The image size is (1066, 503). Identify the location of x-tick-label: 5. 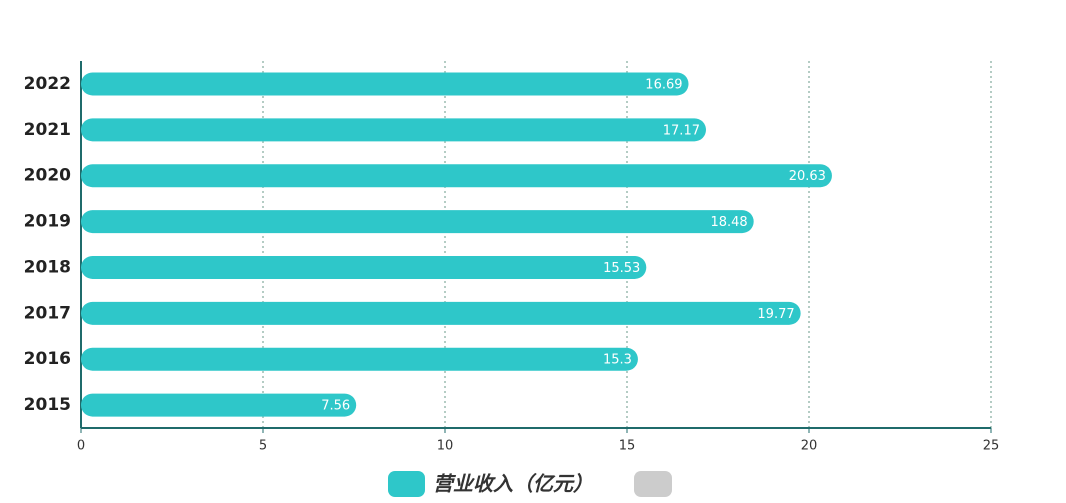
(263, 446).